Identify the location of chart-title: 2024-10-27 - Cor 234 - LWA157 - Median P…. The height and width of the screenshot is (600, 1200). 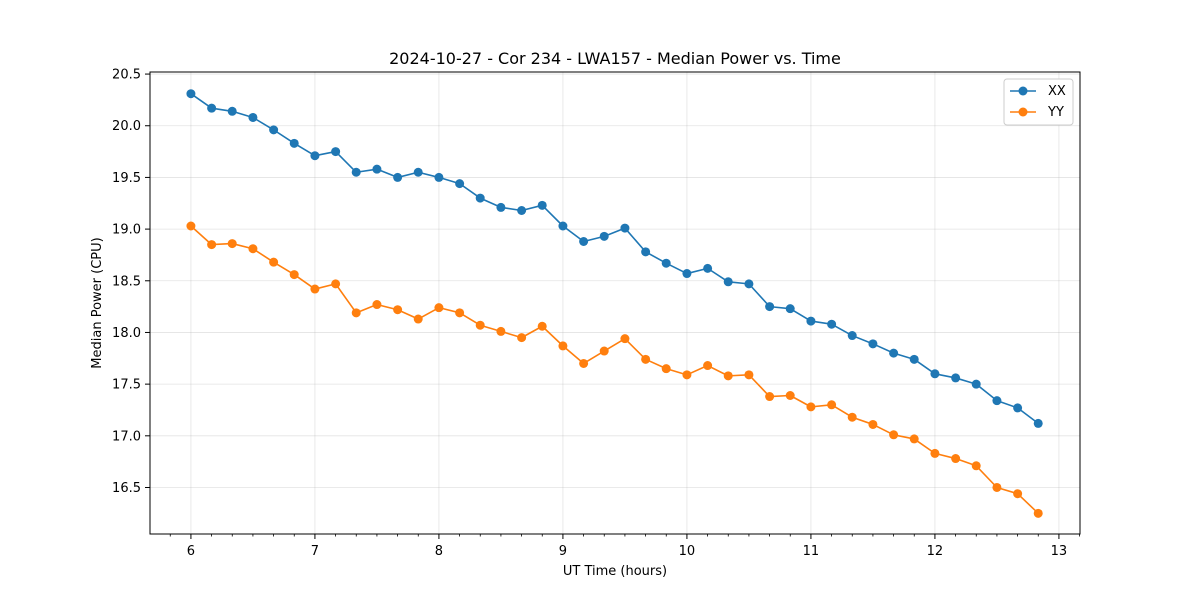
(615, 58).